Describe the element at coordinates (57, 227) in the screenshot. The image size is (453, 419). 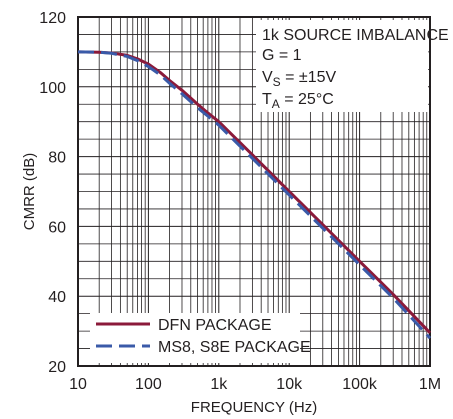
I see `y-tick-label: 60` at that location.